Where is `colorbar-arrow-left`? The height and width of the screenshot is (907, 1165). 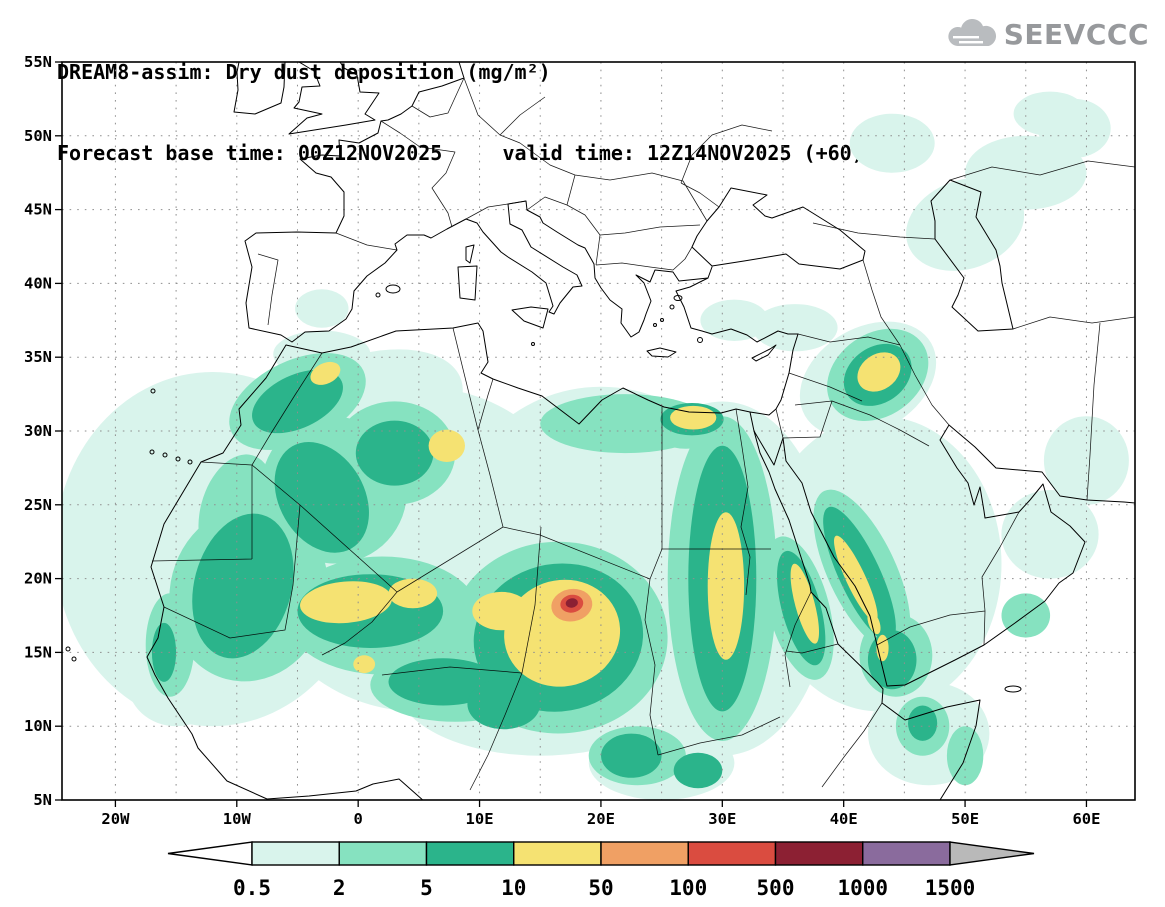 colorbar-arrow-left is located at coordinates (210, 853).